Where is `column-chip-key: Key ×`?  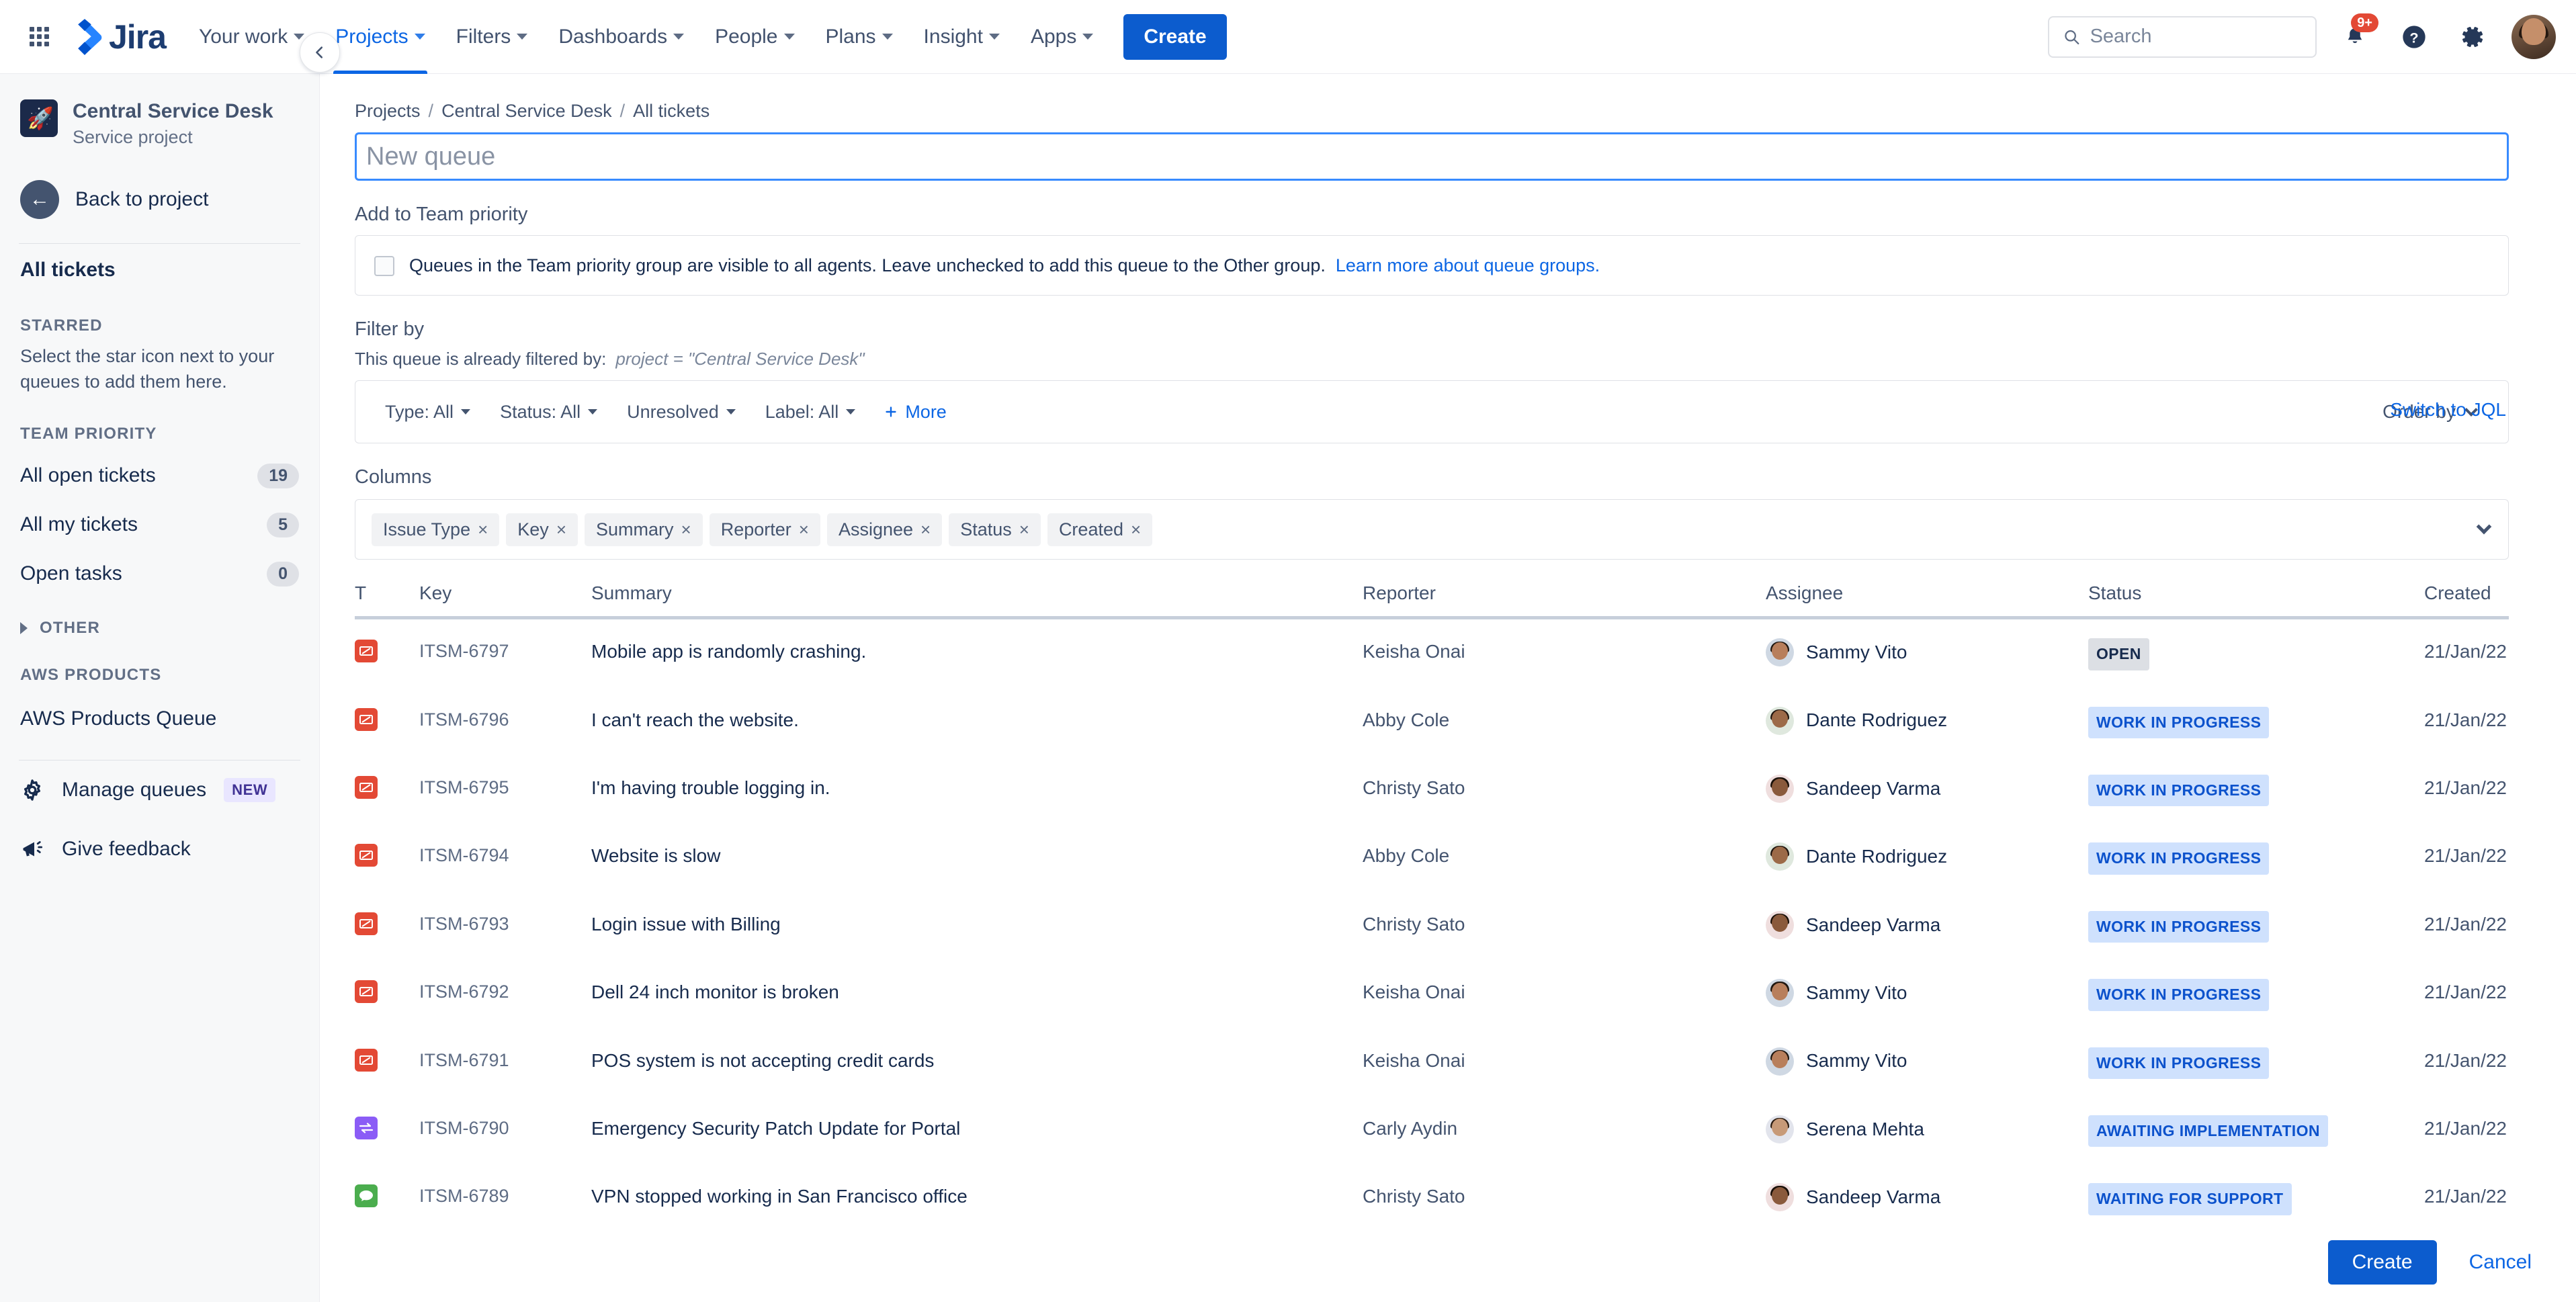 column-chip-key: Key × is located at coordinates (542, 529).